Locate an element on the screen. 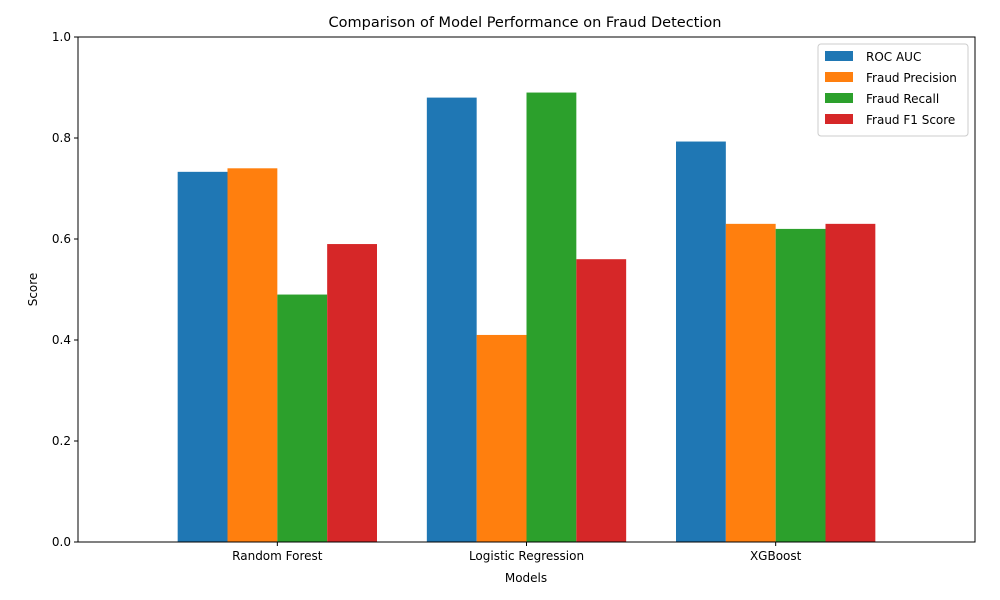  y-tick-label: 0.8 is located at coordinates (61, 138).